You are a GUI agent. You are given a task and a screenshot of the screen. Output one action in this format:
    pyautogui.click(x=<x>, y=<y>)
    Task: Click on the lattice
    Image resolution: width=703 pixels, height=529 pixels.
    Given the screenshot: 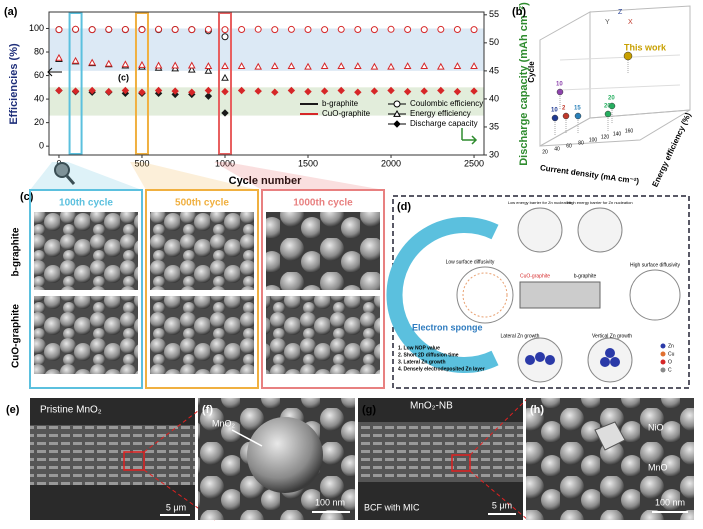 What is the action you would take?
    pyautogui.click(x=485, y=295)
    